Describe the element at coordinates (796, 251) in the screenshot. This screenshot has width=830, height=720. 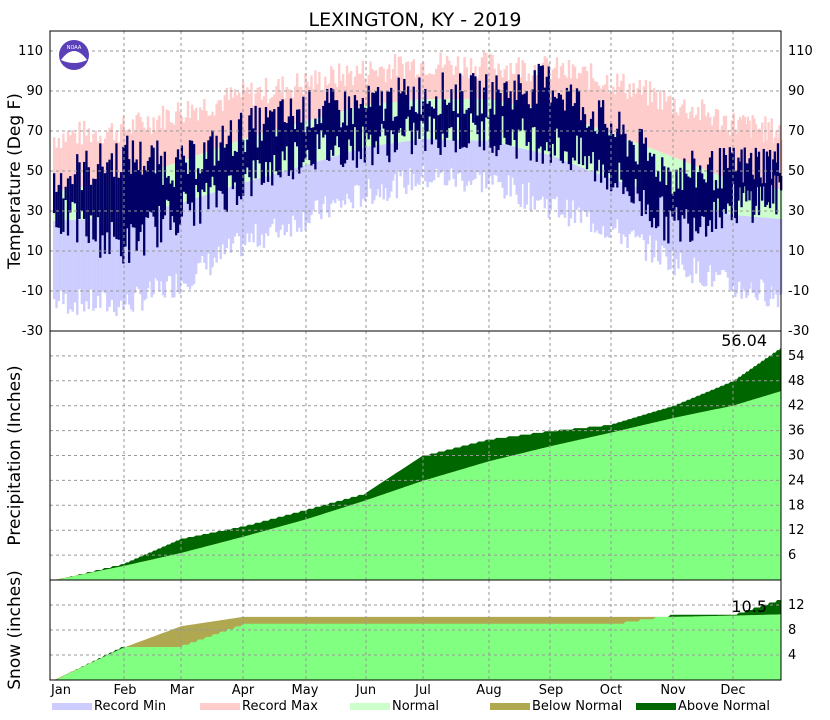
I see `temperature-tick-right: 10` at that location.